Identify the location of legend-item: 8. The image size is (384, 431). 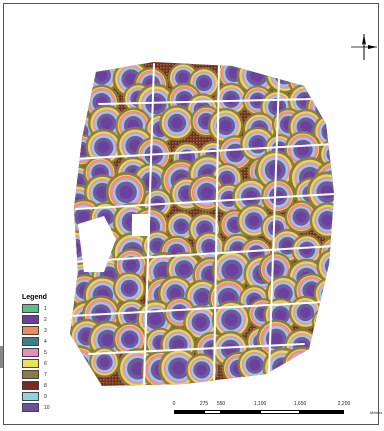
(53, 385).